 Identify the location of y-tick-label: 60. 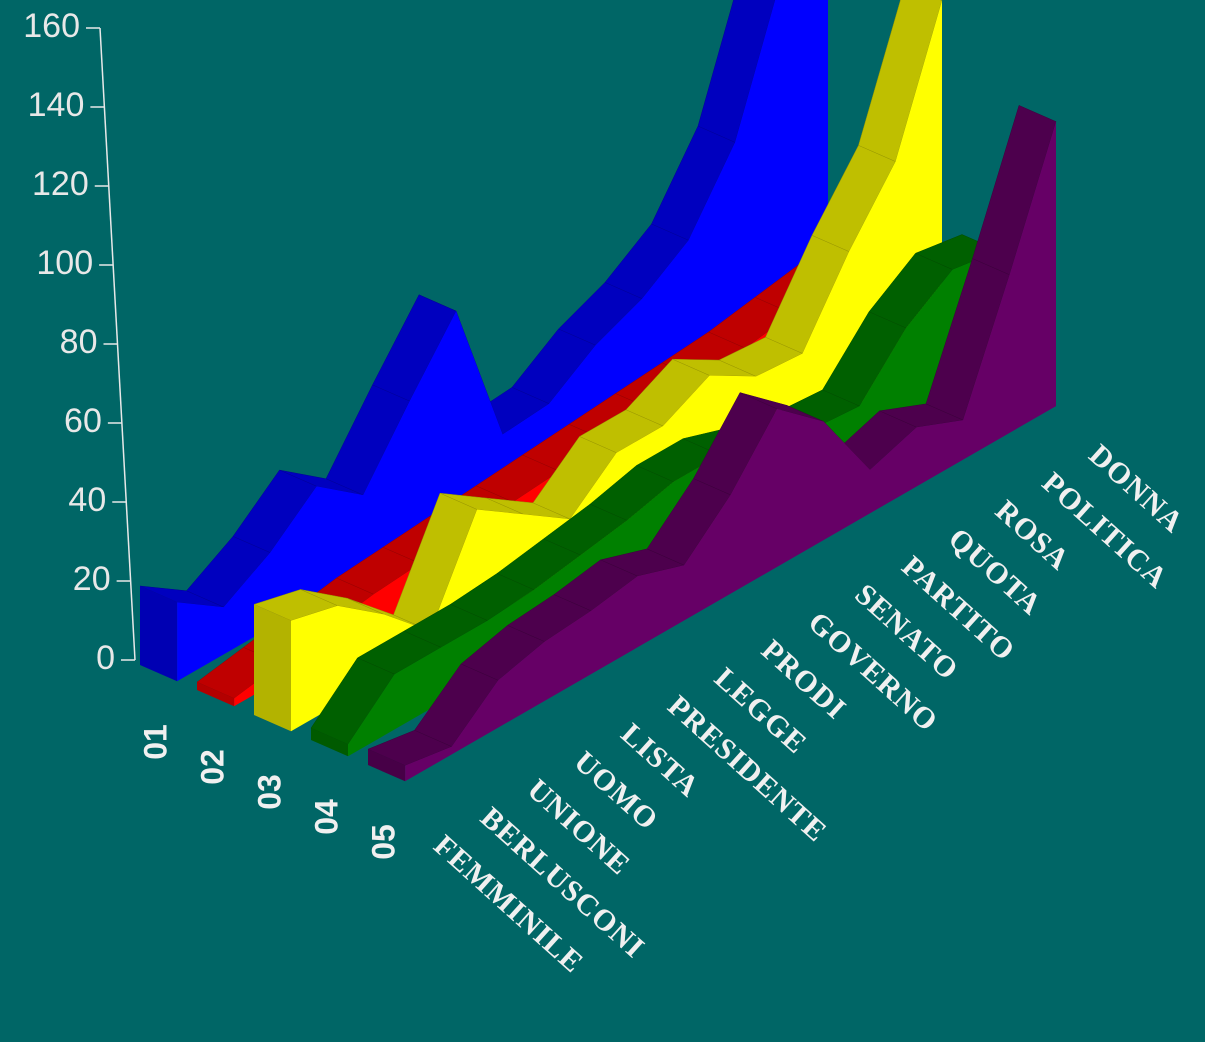
(83, 421).